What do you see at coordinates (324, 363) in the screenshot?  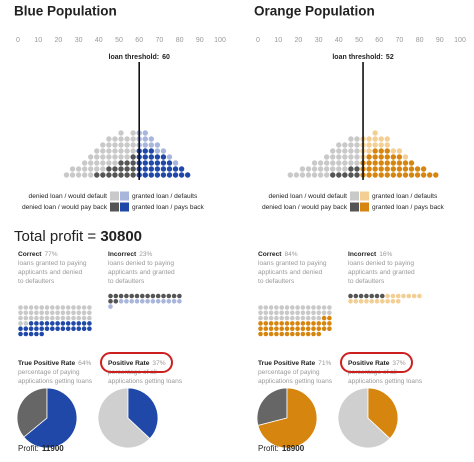 I see `tpr-heading-value: 71%` at bounding box center [324, 363].